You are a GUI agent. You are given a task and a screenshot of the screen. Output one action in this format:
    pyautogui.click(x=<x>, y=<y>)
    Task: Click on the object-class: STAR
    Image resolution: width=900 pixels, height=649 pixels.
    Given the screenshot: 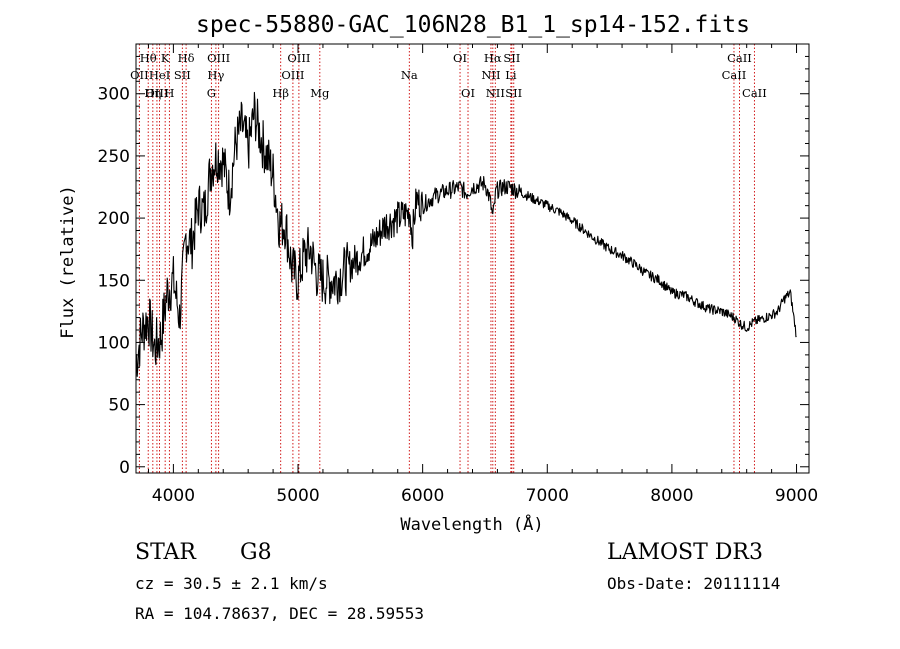 What is the action you would take?
    pyautogui.click(x=165, y=552)
    